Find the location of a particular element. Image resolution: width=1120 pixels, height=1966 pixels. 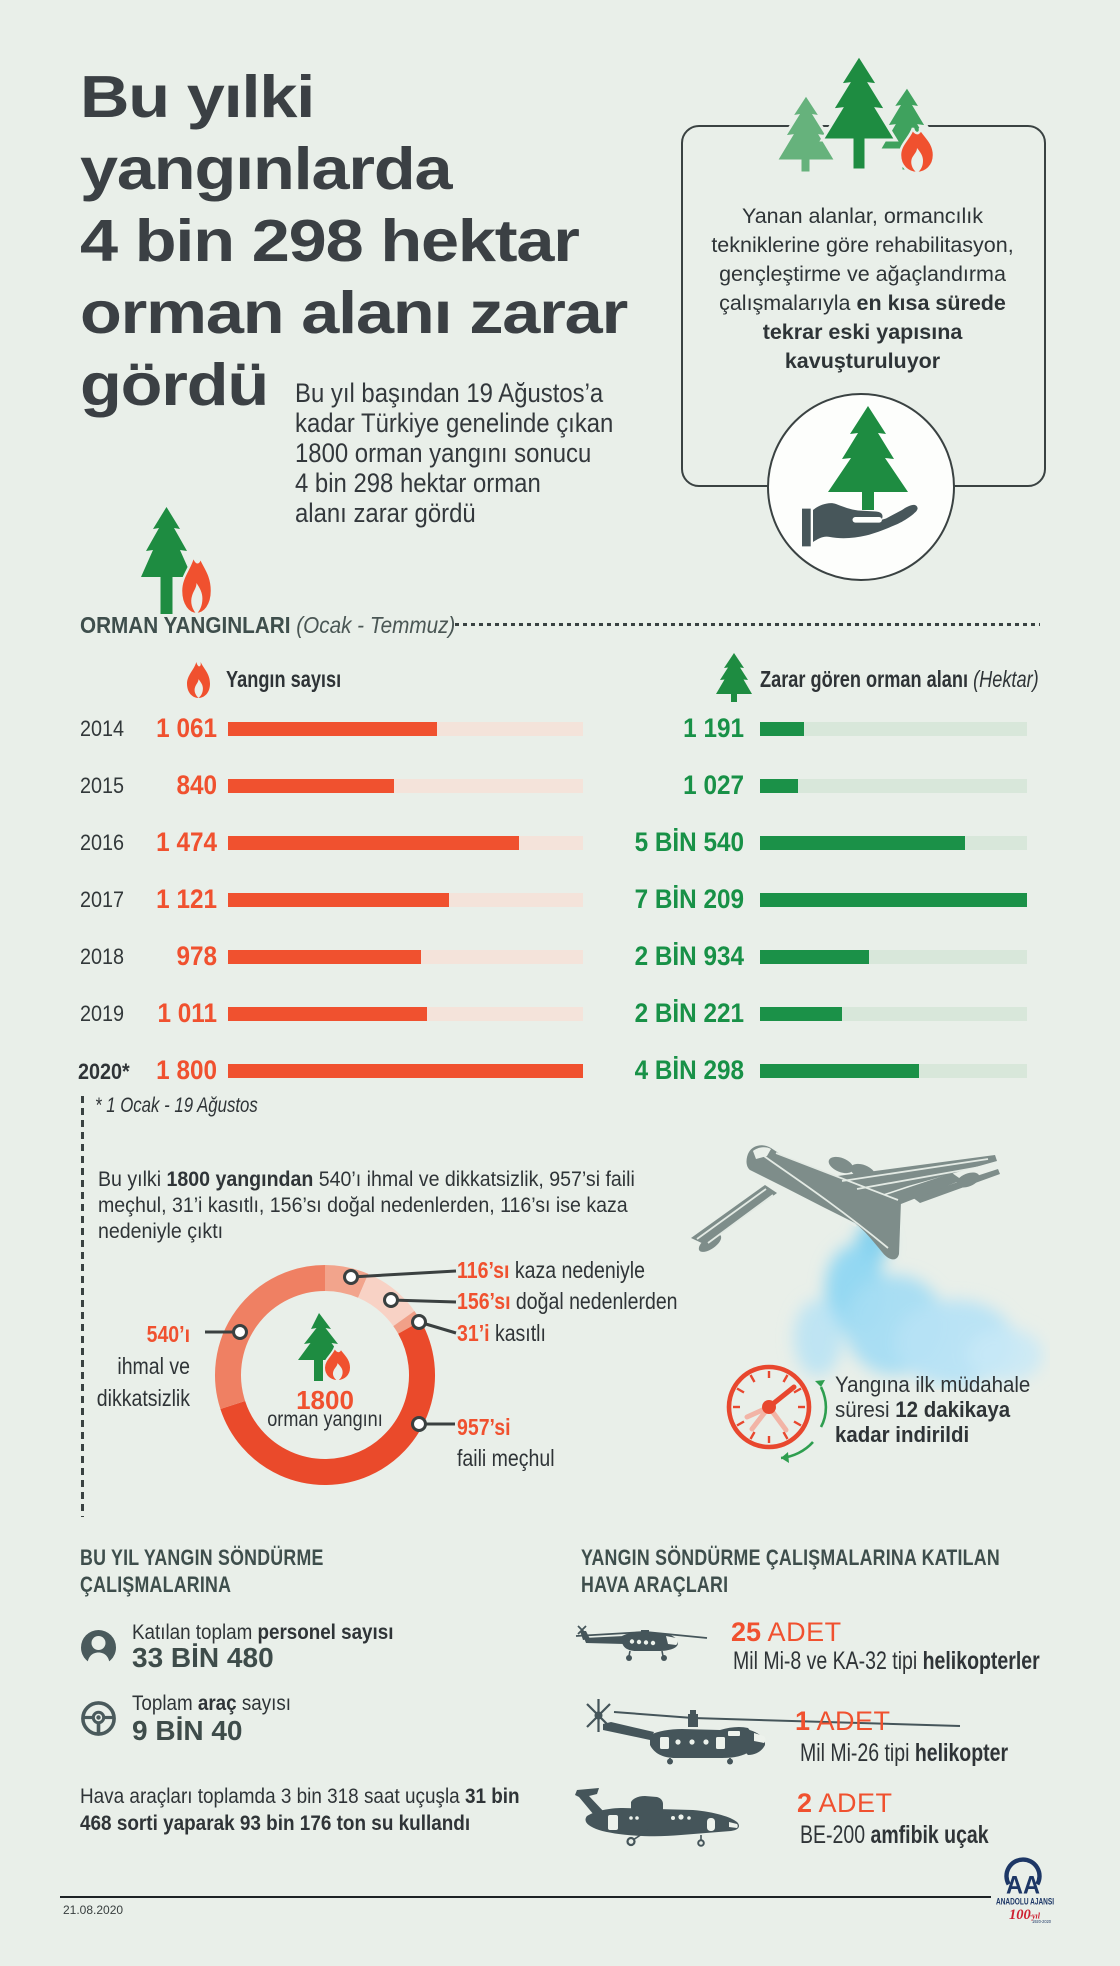

svg-text: AA is located at coordinates (1023, 1886).